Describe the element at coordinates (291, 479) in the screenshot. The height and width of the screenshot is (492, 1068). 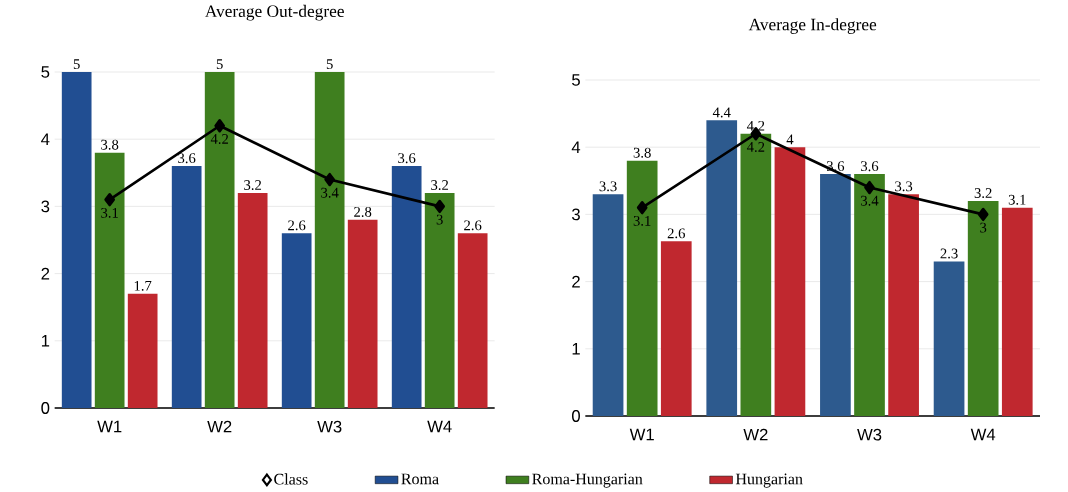
I see `legend-label: Class` at that location.